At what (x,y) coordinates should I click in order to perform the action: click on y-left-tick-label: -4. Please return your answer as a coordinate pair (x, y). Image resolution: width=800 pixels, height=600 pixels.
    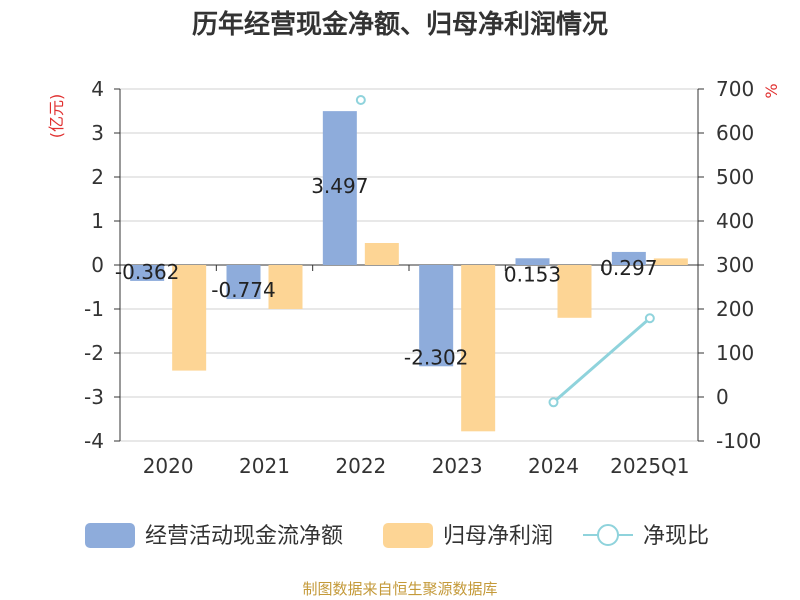
    Looking at the image, I should click on (94, 441).